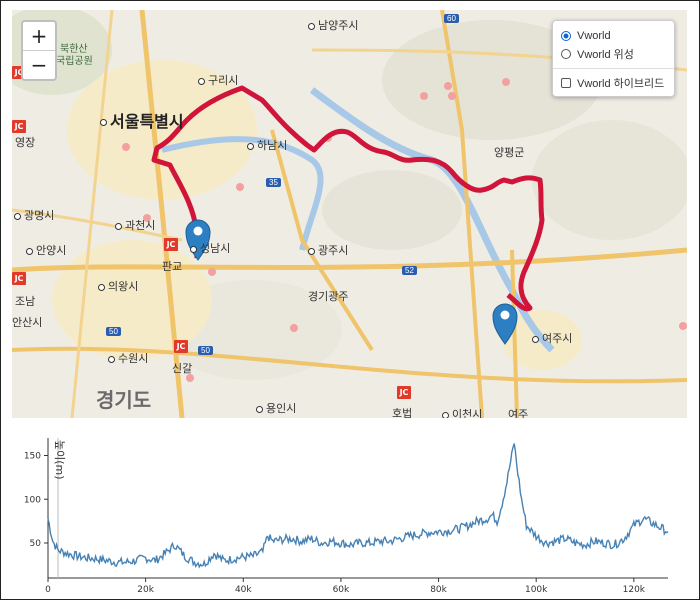 This screenshot has height=600, width=700. I want to click on place-label: 성남시, so click(210, 248).